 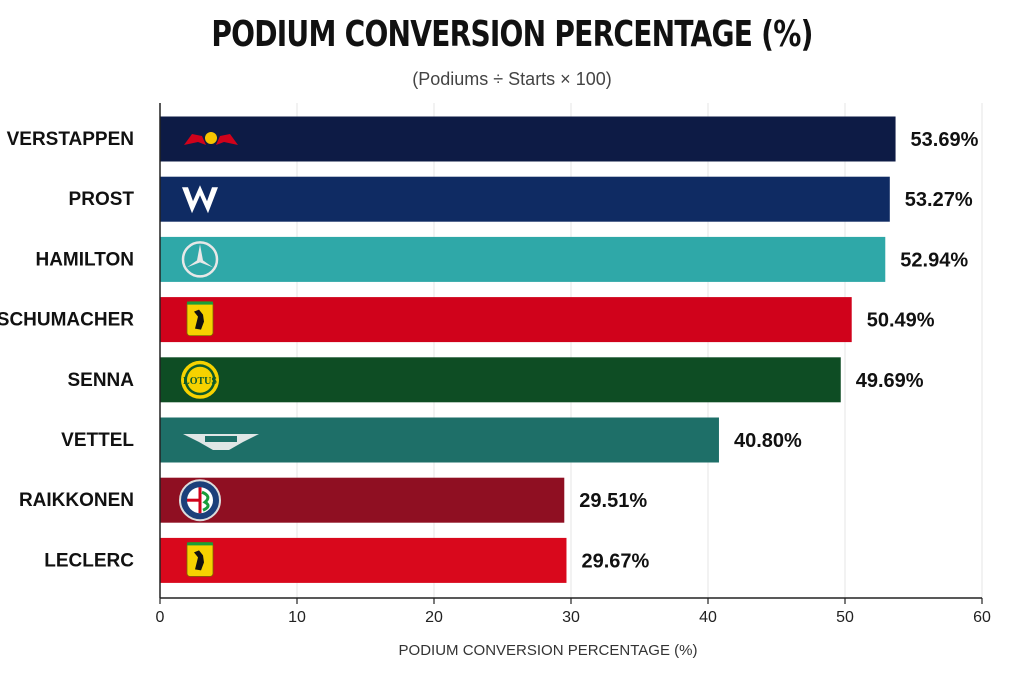 What do you see at coordinates (363, 560) in the screenshot?
I see `bar-leclerc` at bounding box center [363, 560].